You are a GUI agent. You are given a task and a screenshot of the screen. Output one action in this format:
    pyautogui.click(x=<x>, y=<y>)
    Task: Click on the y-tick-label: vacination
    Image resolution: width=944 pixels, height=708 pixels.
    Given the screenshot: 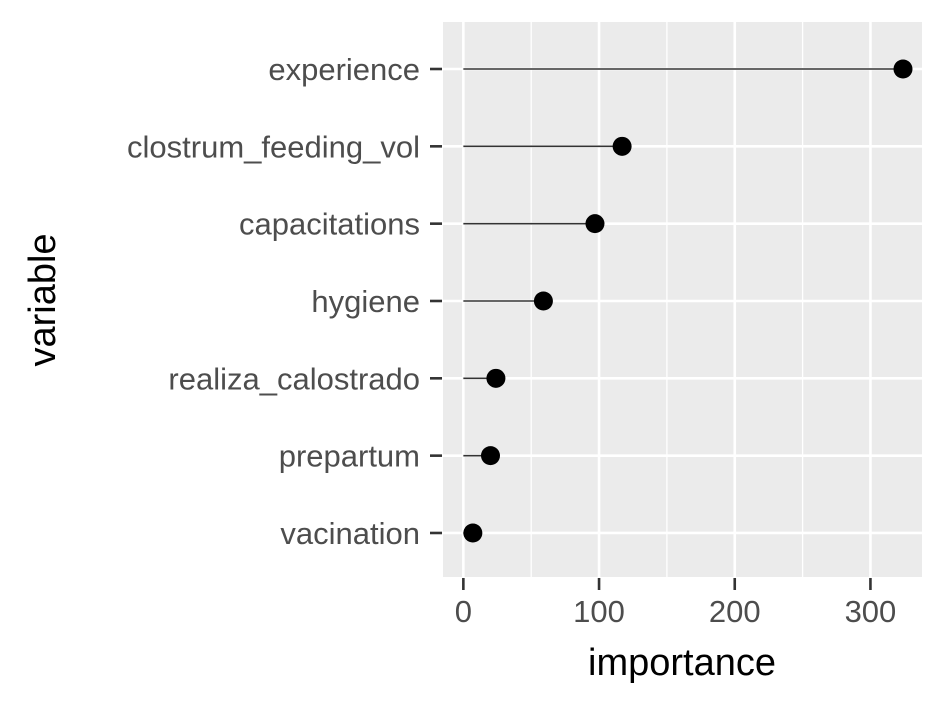 What is the action you would take?
    pyautogui.click(x=350, y=533)
    